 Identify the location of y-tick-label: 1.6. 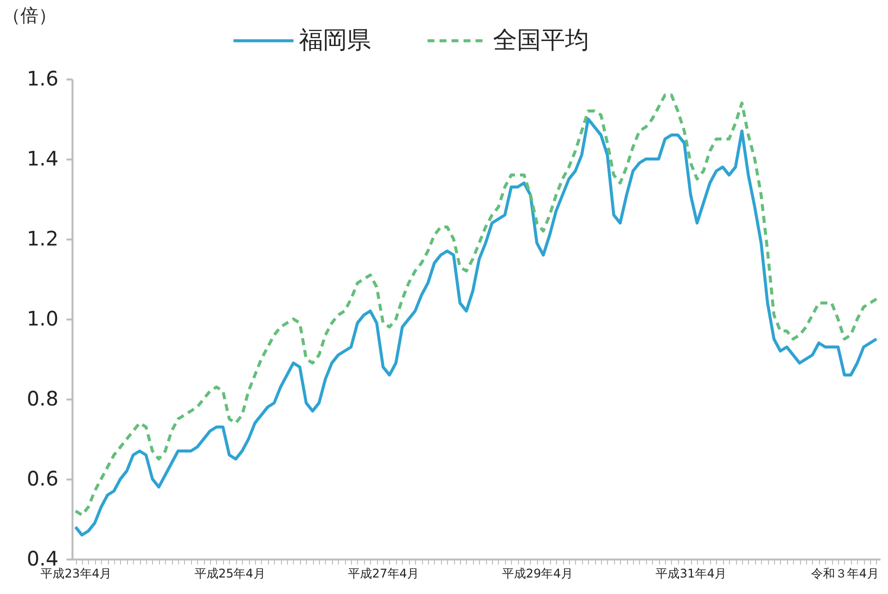
(42, 78).